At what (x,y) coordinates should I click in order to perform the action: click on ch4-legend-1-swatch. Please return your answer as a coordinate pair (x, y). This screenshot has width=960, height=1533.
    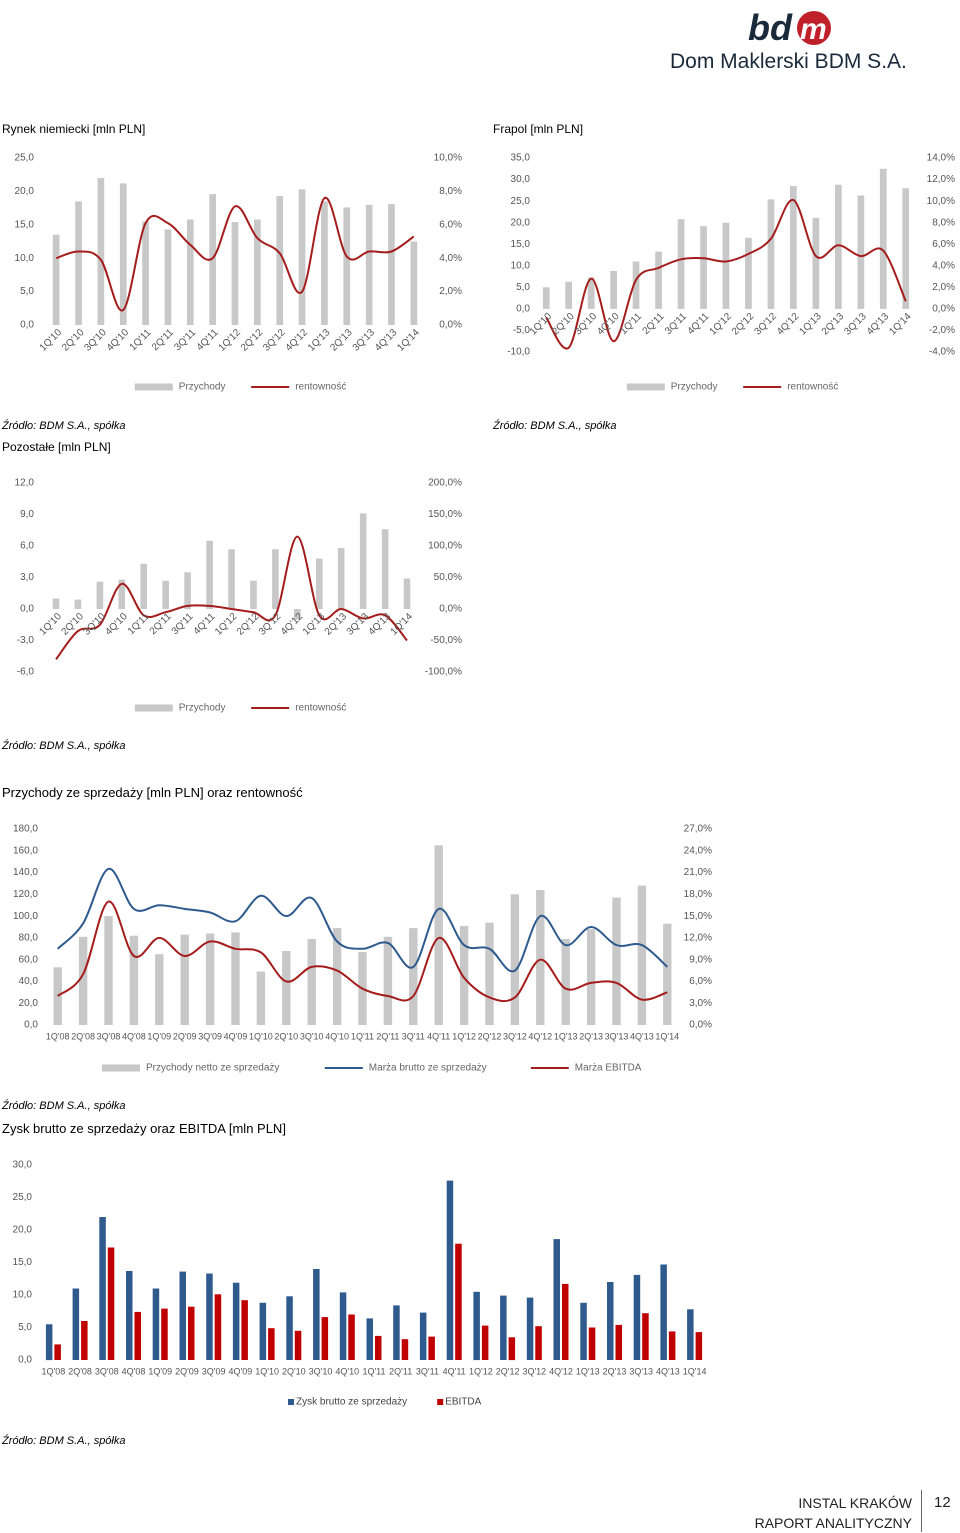
    Looking at the image, I should click on (440, 1402).